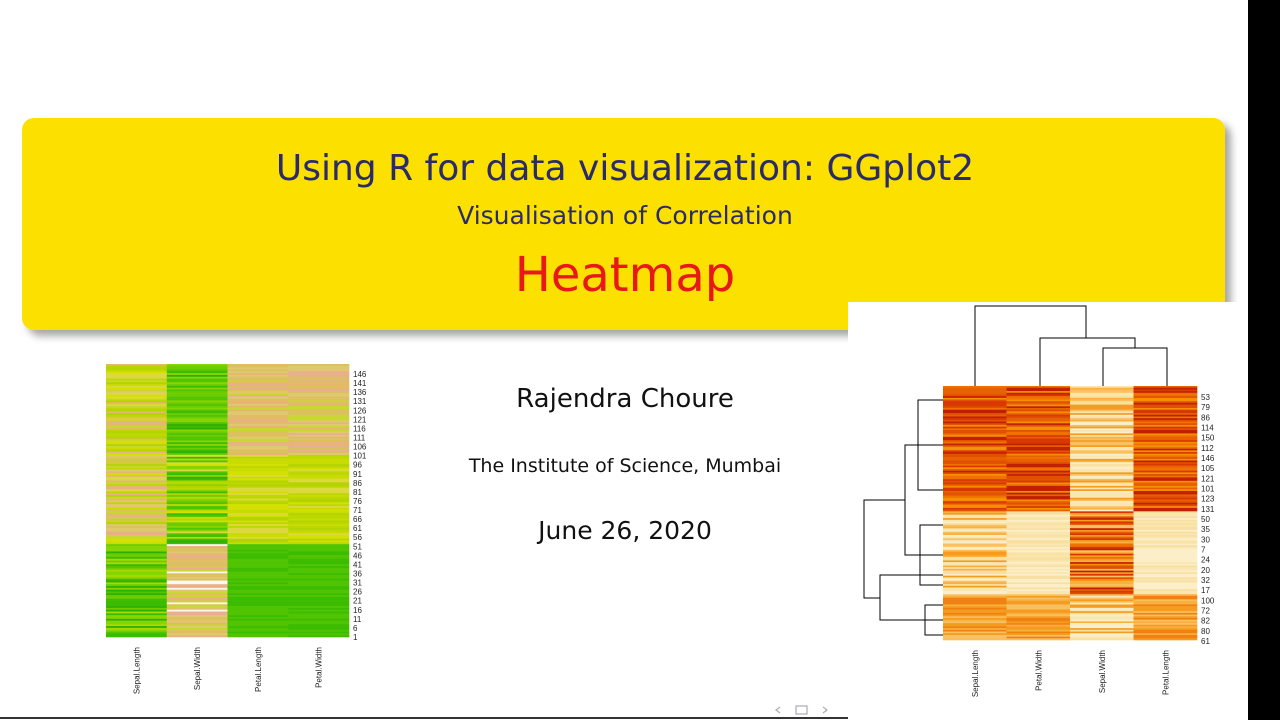  I want to click on row-label: 80, so click(1205, 631).